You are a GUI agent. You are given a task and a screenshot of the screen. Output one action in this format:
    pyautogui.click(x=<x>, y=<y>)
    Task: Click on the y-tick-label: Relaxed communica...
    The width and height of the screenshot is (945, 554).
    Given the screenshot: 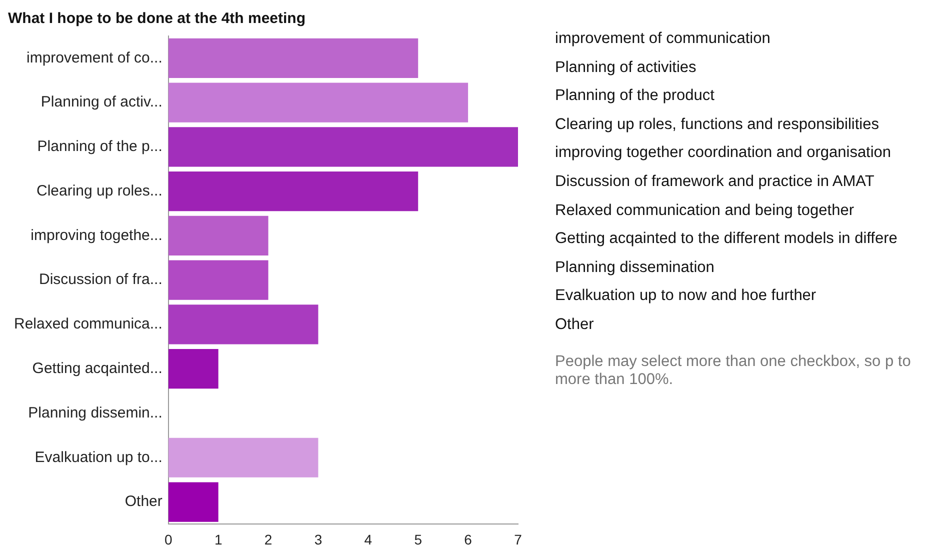 What is the action you would take?
    pyautogui.click(x=88, y=324)
    